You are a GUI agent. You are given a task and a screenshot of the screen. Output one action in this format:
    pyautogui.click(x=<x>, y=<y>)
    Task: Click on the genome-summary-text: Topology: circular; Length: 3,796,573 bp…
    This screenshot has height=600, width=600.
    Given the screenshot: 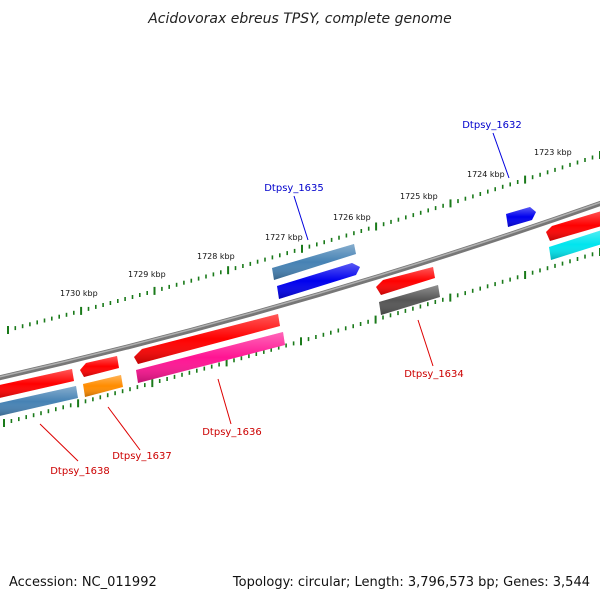 What is the action you would take?
    pyautogui.click(x=411, y=582)
    